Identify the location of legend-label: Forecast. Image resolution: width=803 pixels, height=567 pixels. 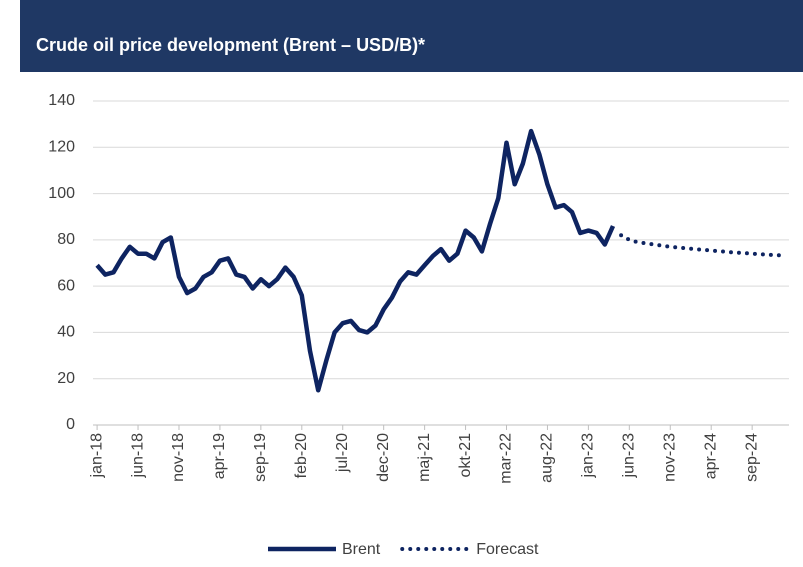
(507, 549).